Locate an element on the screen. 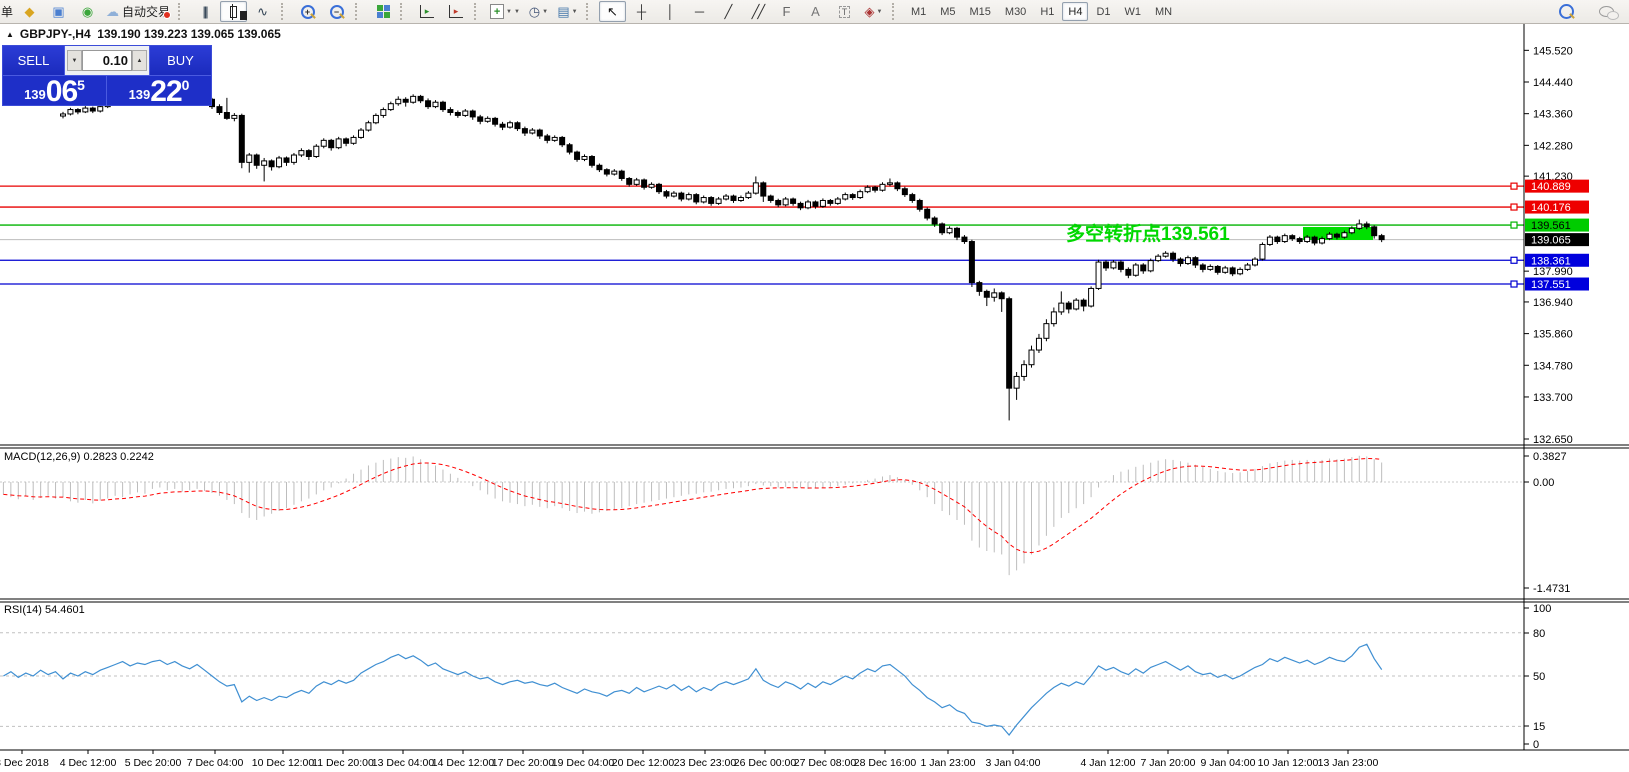 This screenshot has width=1629, height=772. trend-turning-point-annotation: 多空转折点139.561 is located at coordinates (1148, 233).